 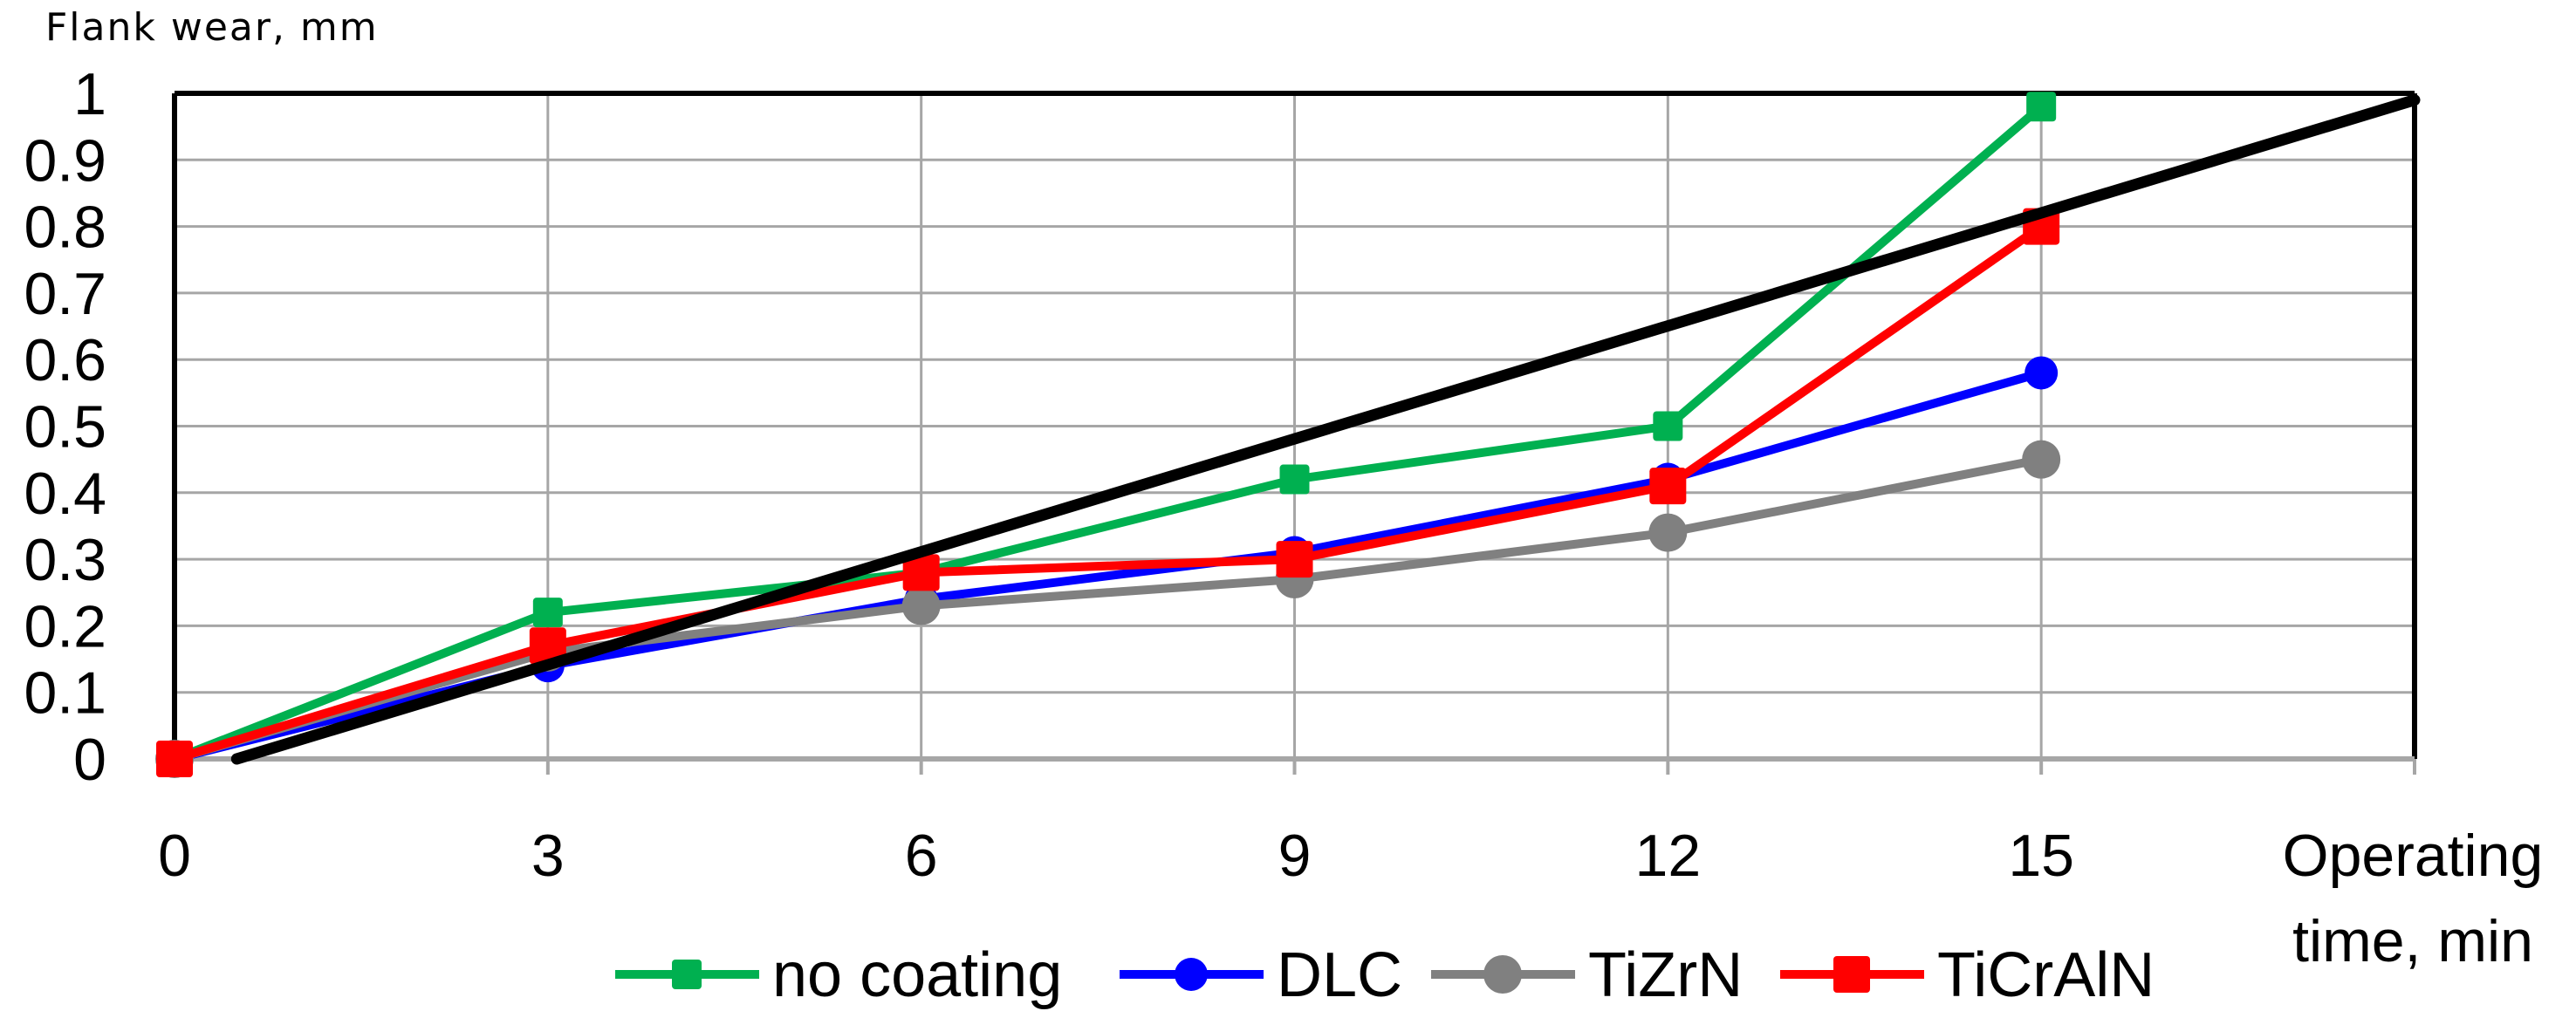 I want to click on y-tick-label: 0.8, so click(x=65, y=228).